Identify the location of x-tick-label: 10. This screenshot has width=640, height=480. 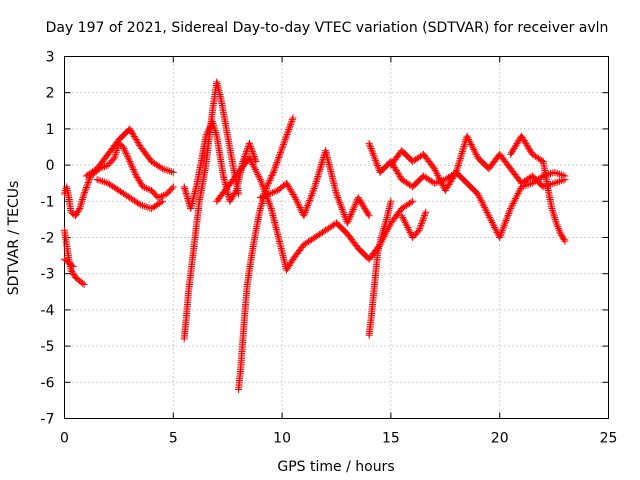
(282, 439).